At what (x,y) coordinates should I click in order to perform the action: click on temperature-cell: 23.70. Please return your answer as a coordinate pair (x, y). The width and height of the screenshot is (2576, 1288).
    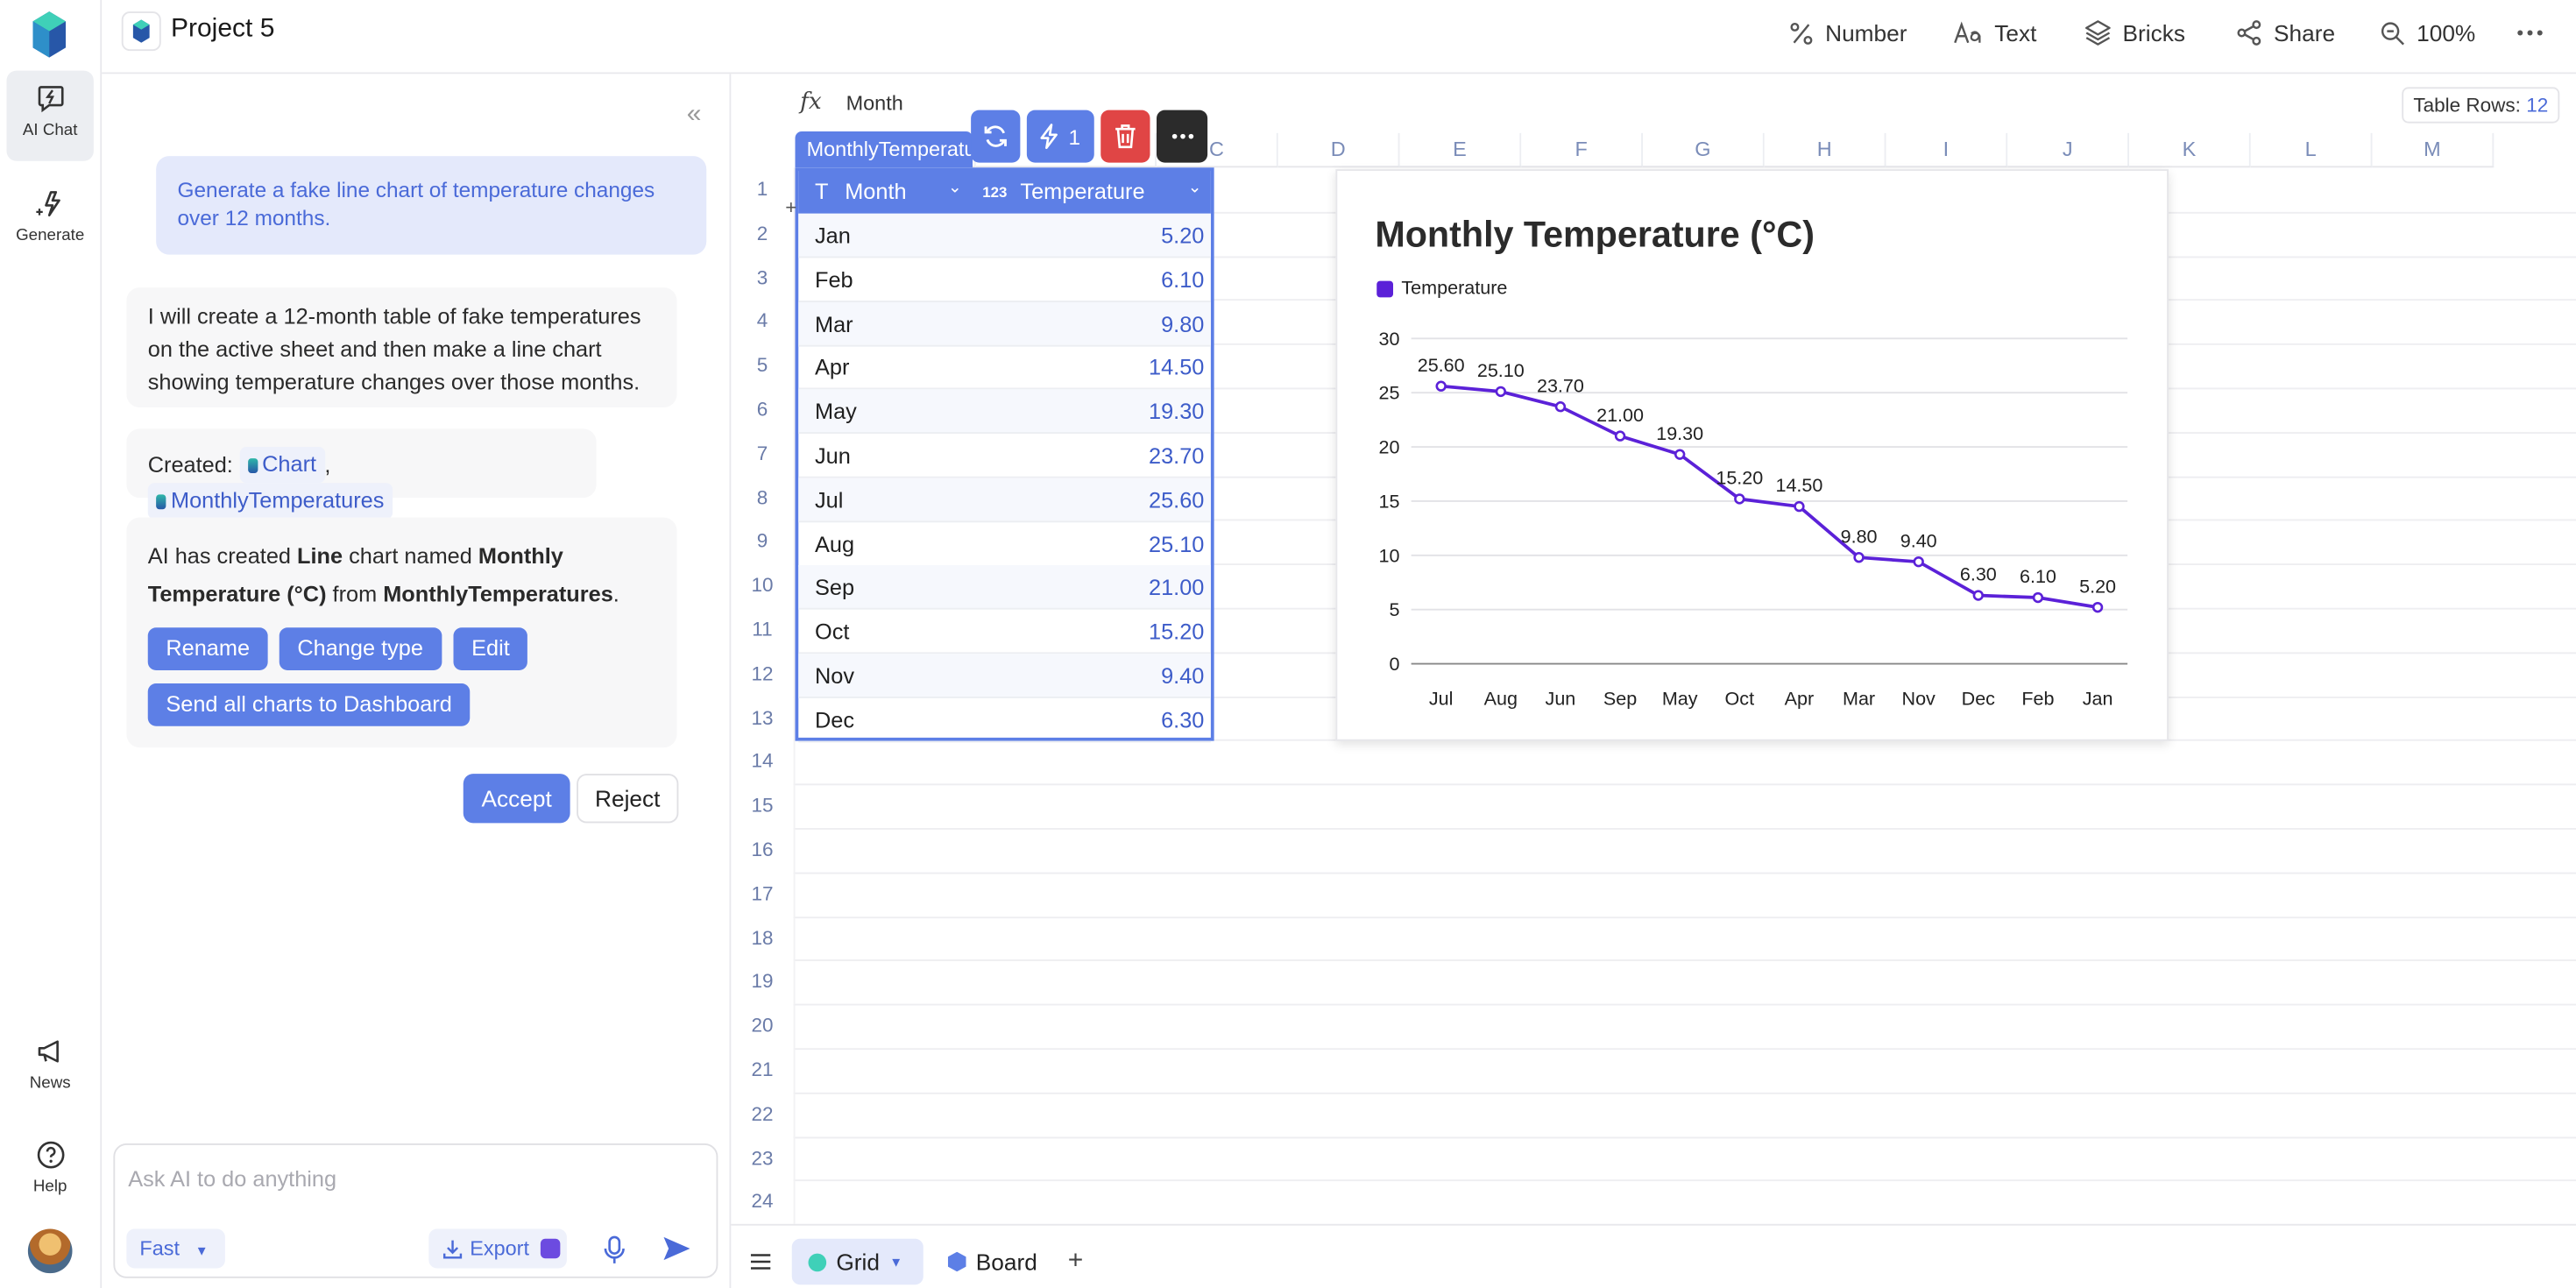
    Looking at the image, I should click on (1177, 456).